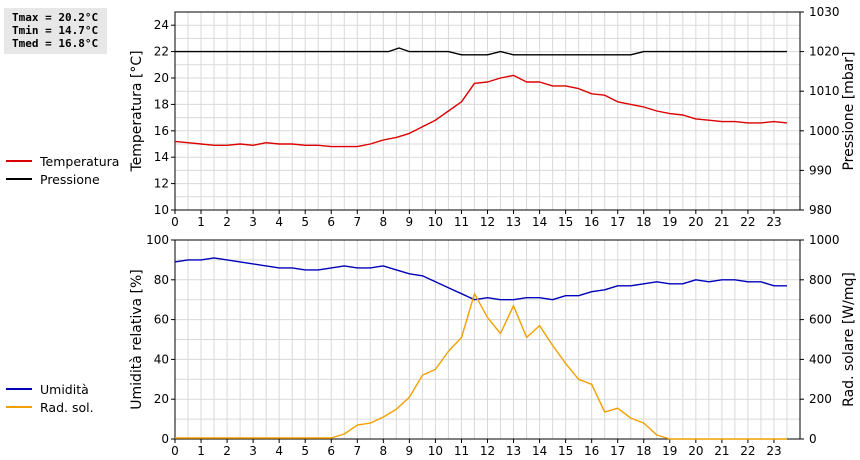 The image size is (860, 460). What do you see at coordinates (55, 30) in the screenshot?
I see `stat-tmin: Tmin = 14.7°C` at bounding box center [55, 30].